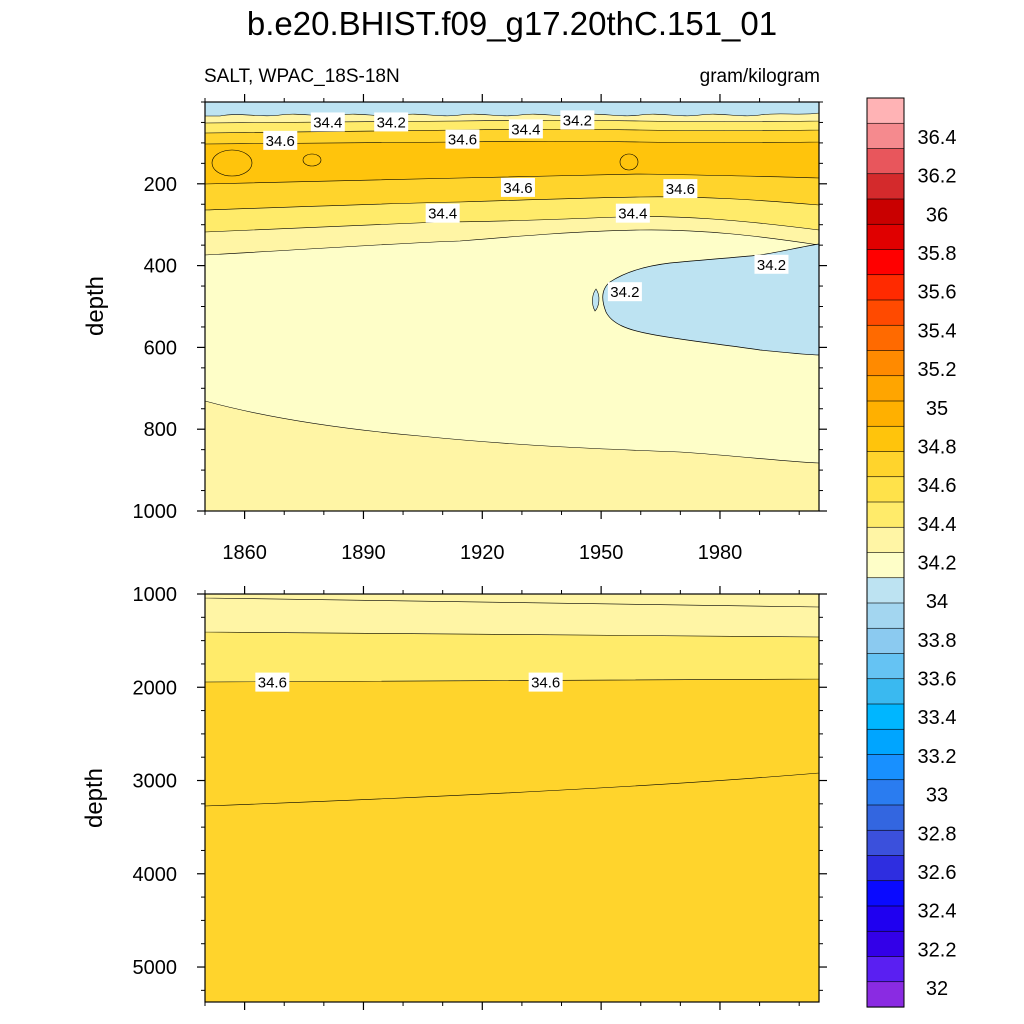 The width and height of the screenshot is (1024, 1024). What do you see at coordinates (937, 447) in the screenshot?
I see `colorbar-label: 34.8` at bounding box center [937, 447].